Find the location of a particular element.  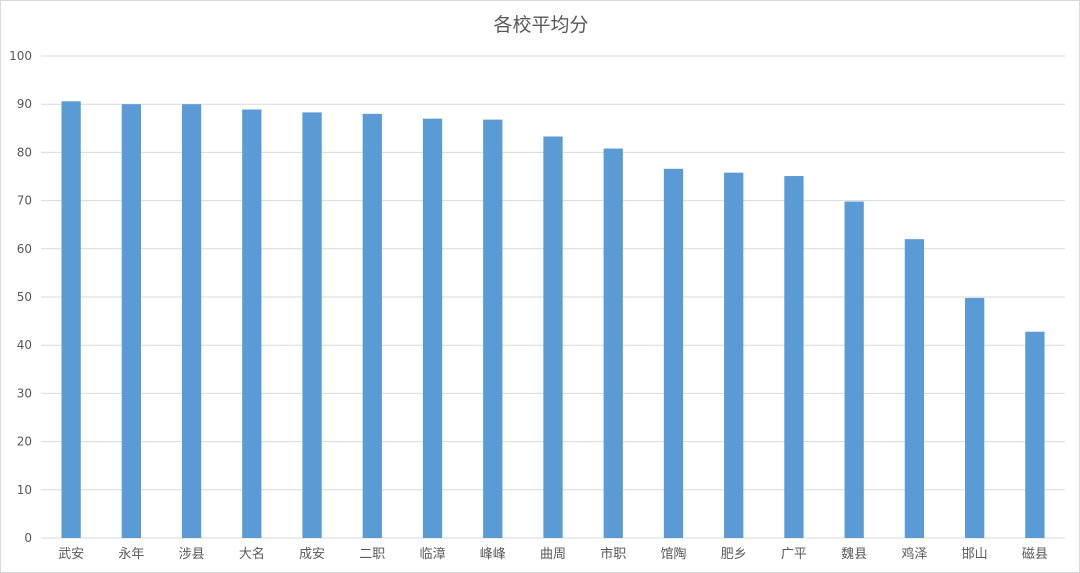

y-tick-label: 60 is located at coordinates (24, 249).